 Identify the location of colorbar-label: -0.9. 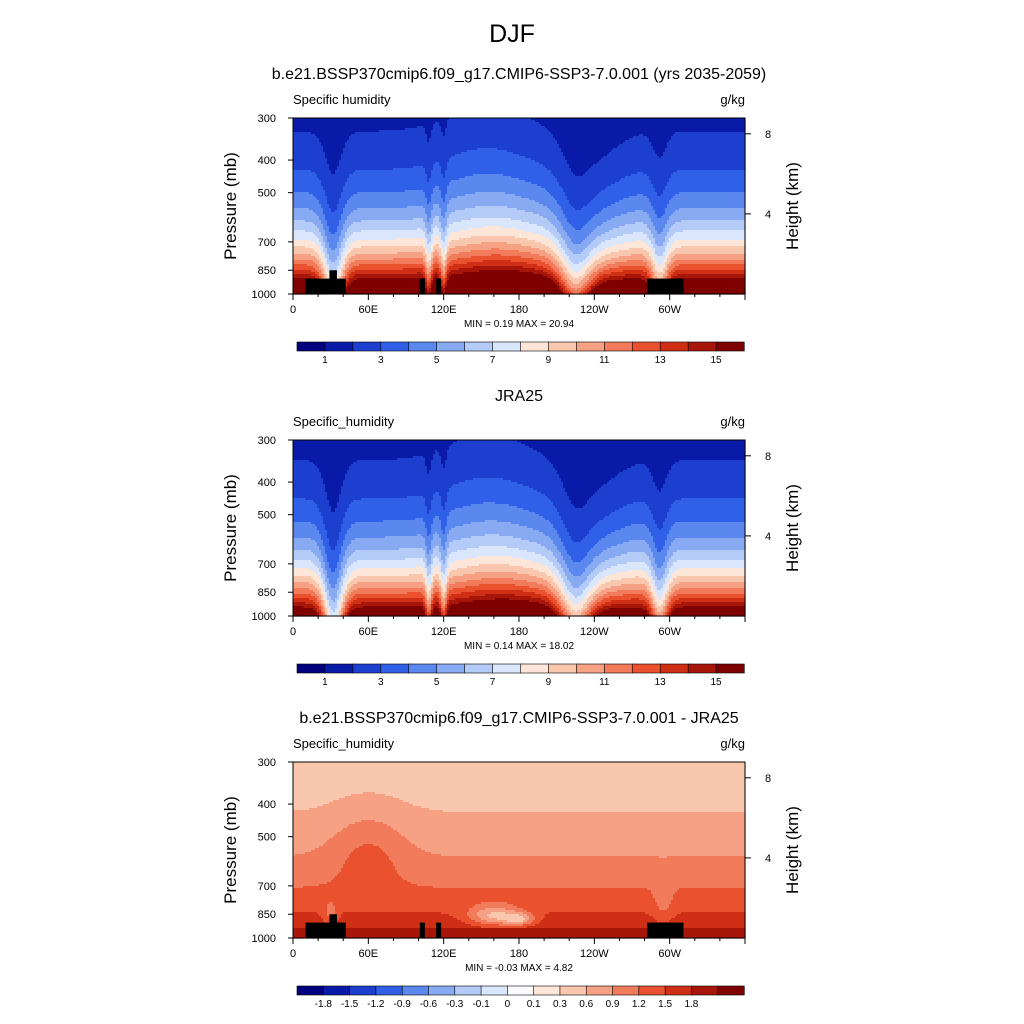
(403, 1004).